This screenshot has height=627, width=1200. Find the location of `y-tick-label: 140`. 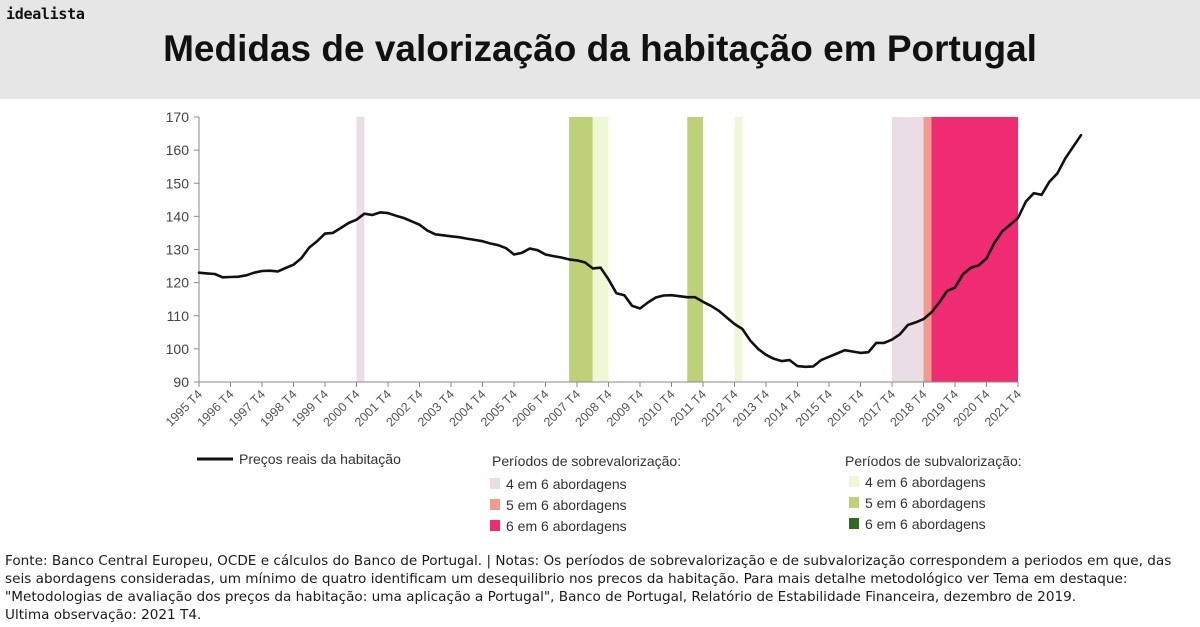

y-tick-label: 140 is located at coordinates (178, 216).